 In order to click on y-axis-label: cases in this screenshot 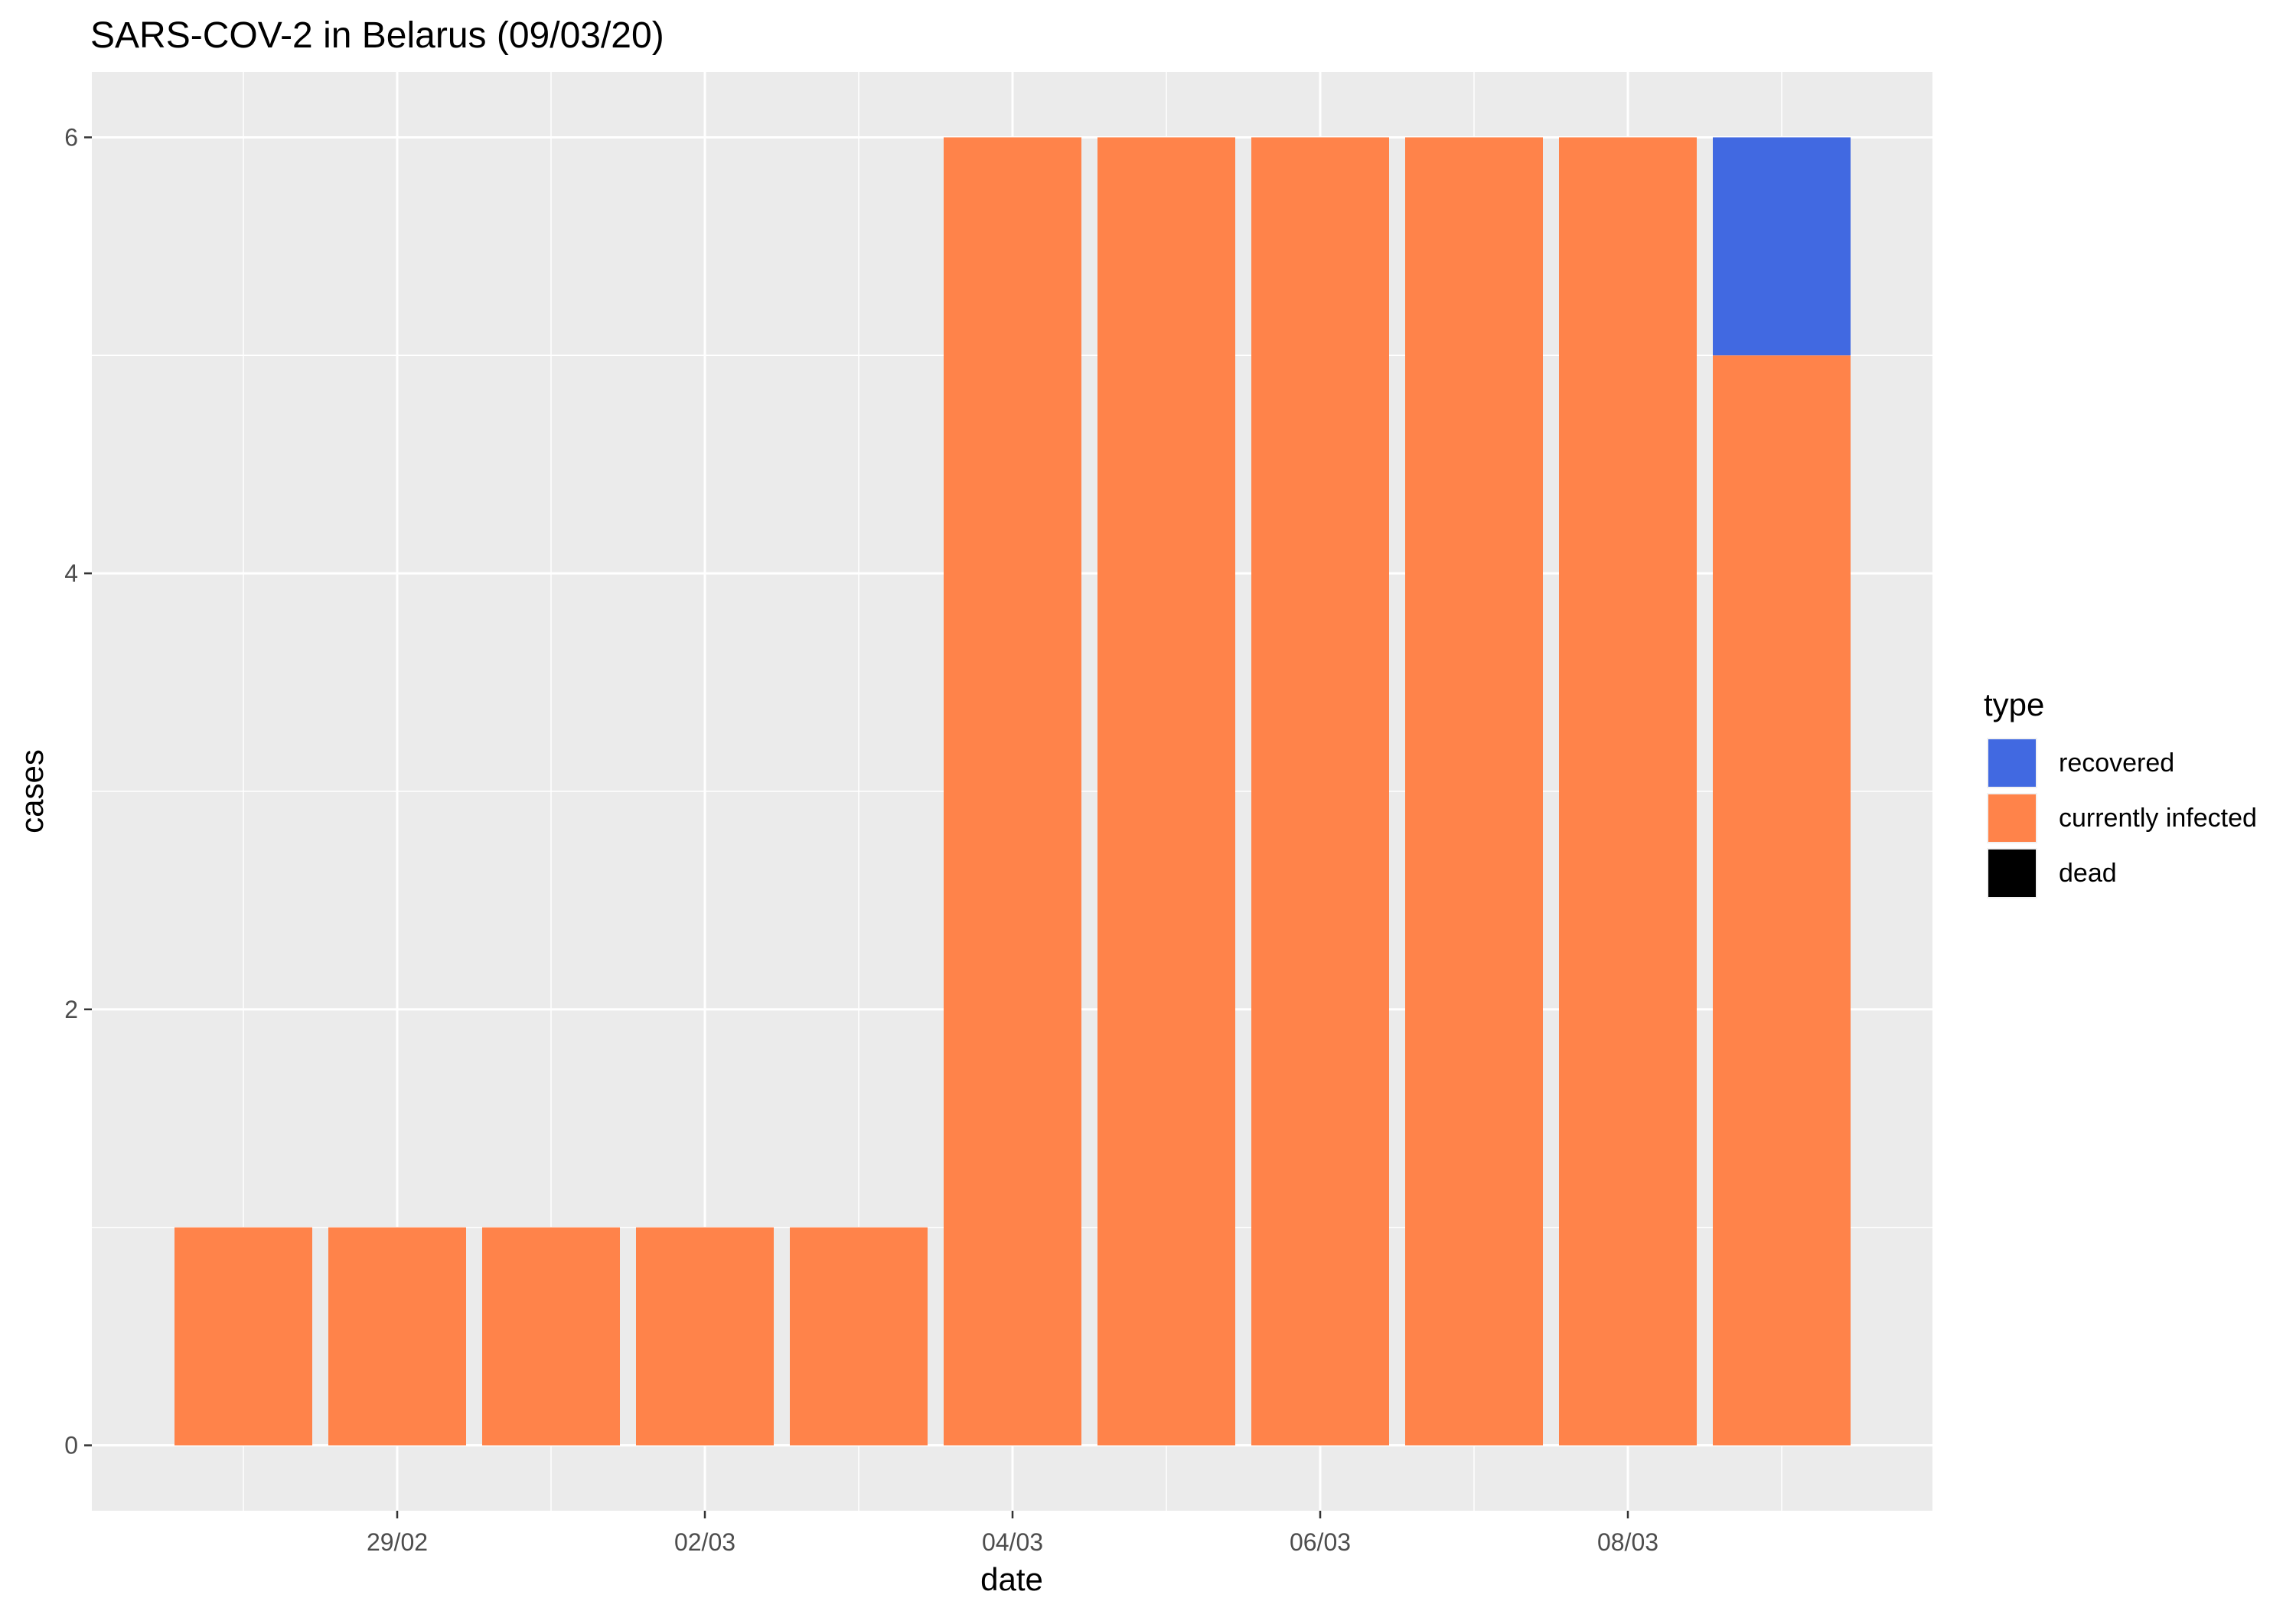, I will do `click(32, 791)`.